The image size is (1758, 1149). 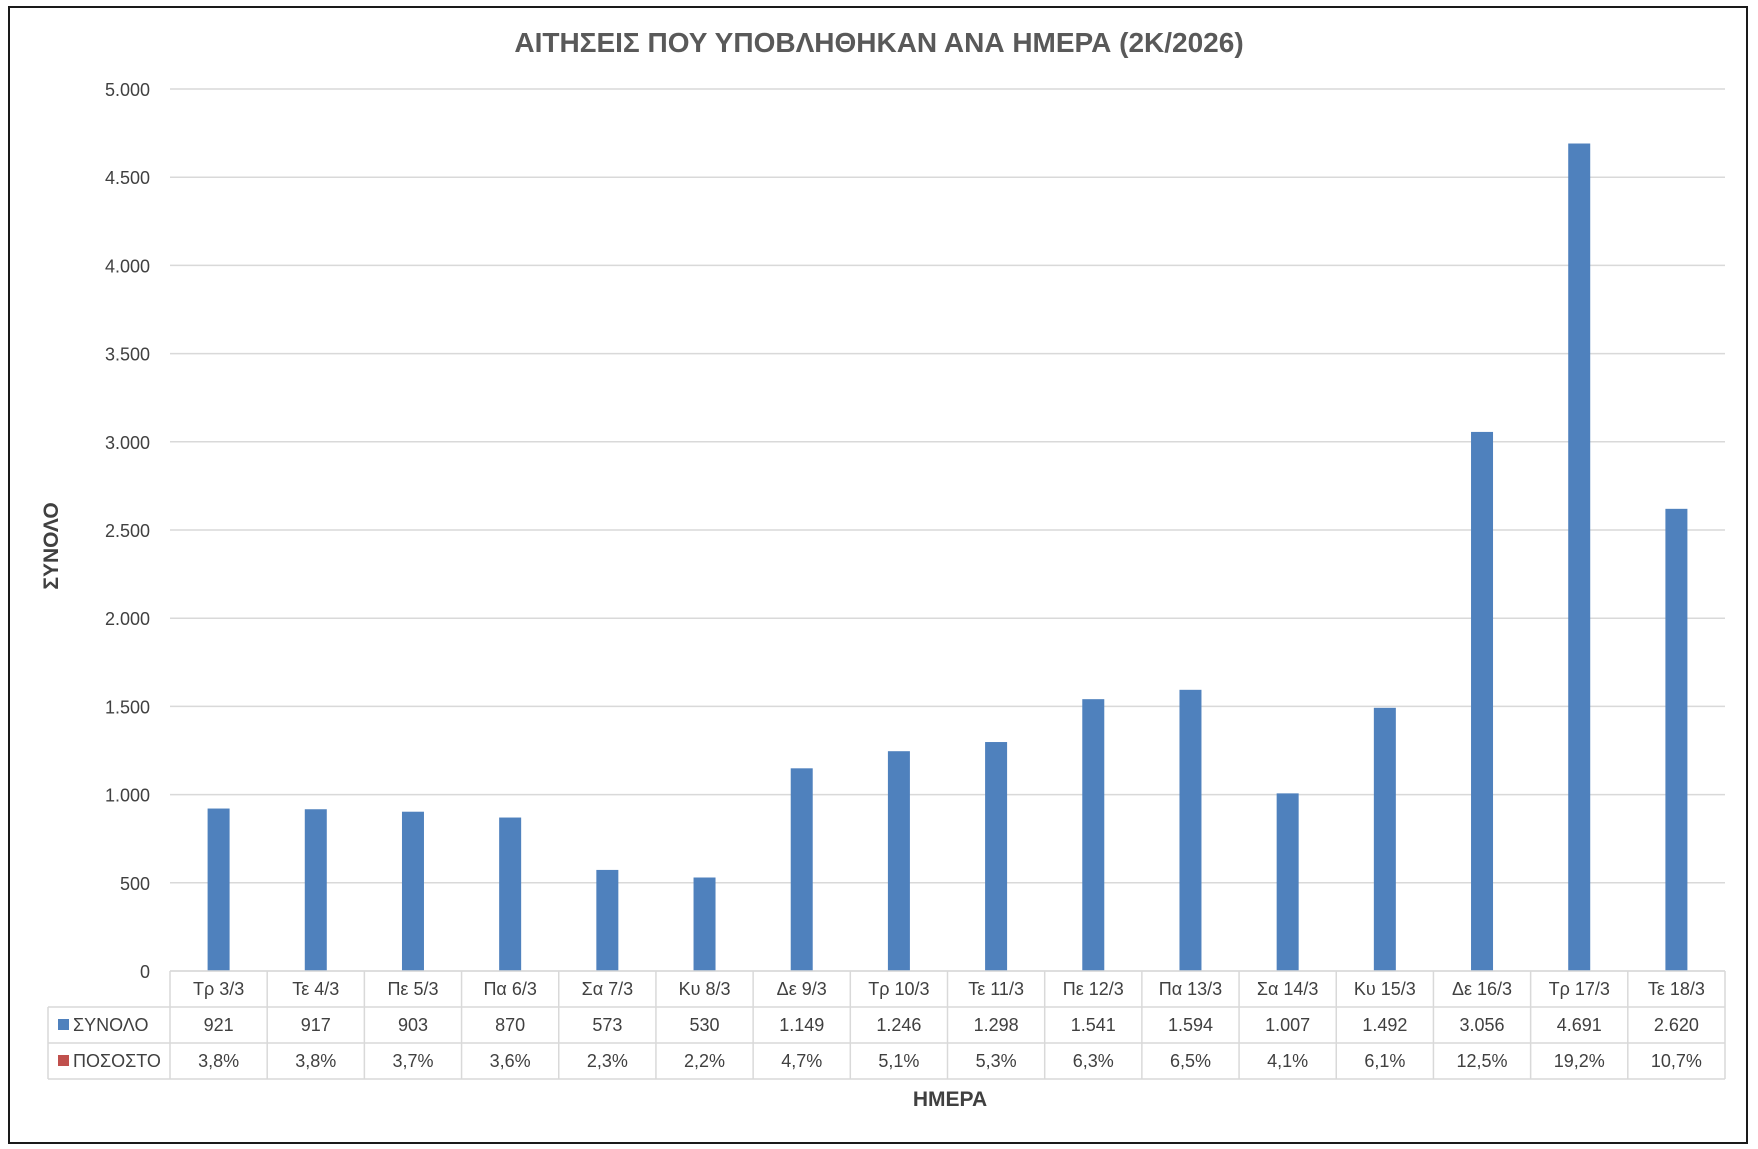 What do you see at coordinates (127, 619) in the screenshot?
I see `y-tick-label: 2.000` at bounding box center [127, 619].